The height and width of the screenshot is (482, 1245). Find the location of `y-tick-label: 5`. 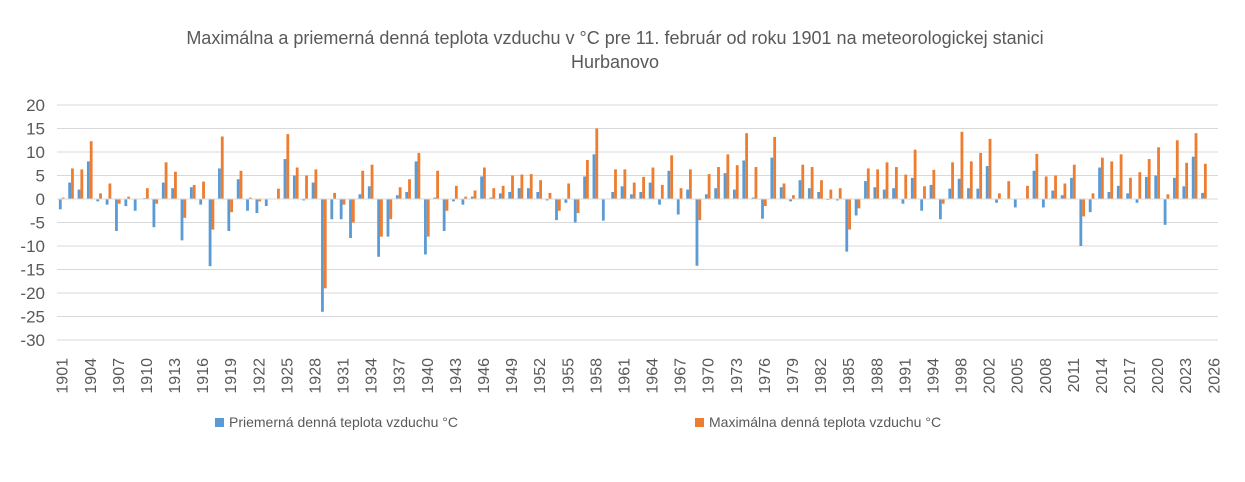

y-tick-label: 5 is located at coordinates (40, 176).